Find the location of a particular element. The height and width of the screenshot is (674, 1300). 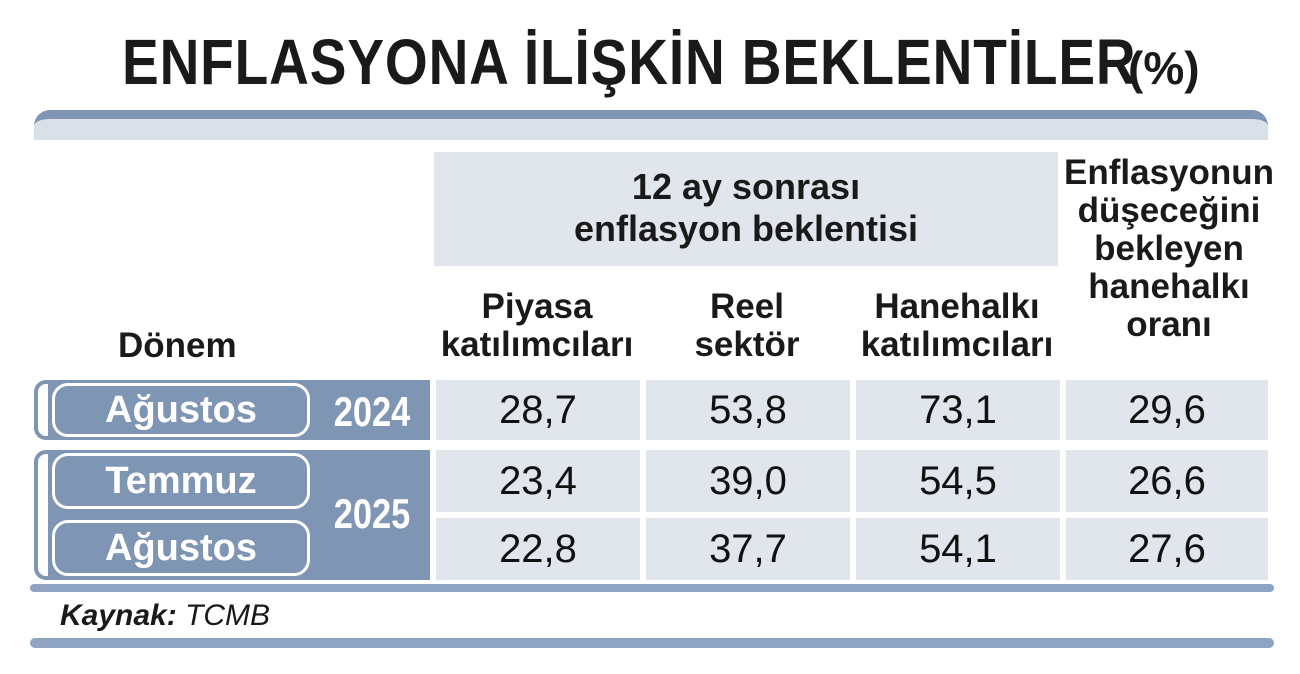

cell-reel: 39,0 is located at coordinates (748, 481).